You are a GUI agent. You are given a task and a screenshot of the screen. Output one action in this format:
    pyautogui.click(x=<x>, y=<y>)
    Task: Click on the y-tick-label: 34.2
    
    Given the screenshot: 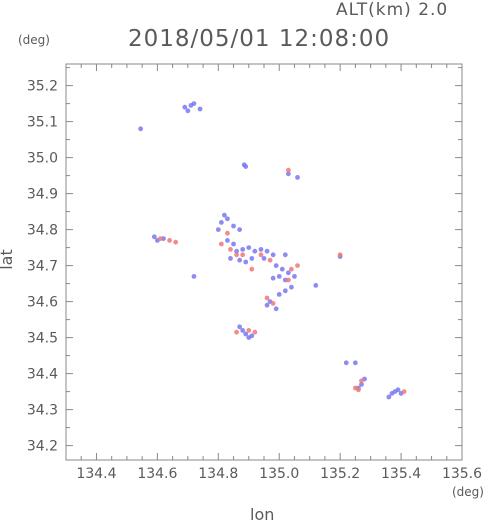 What is the action you would take?
    pyautogui.click(x=42, y=447)
    